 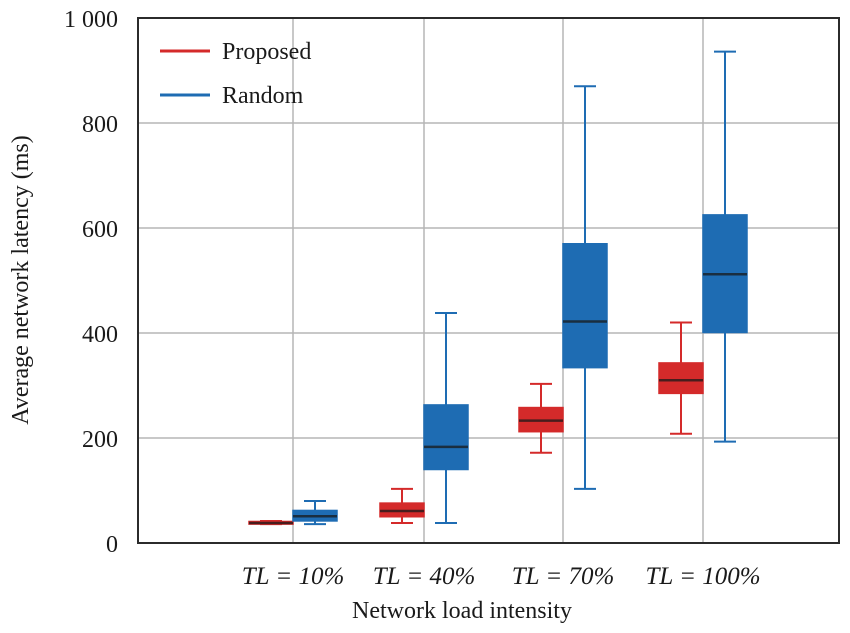 I want to click on y-axis-label: Average network latency (ms), so click(x=21, y=279).